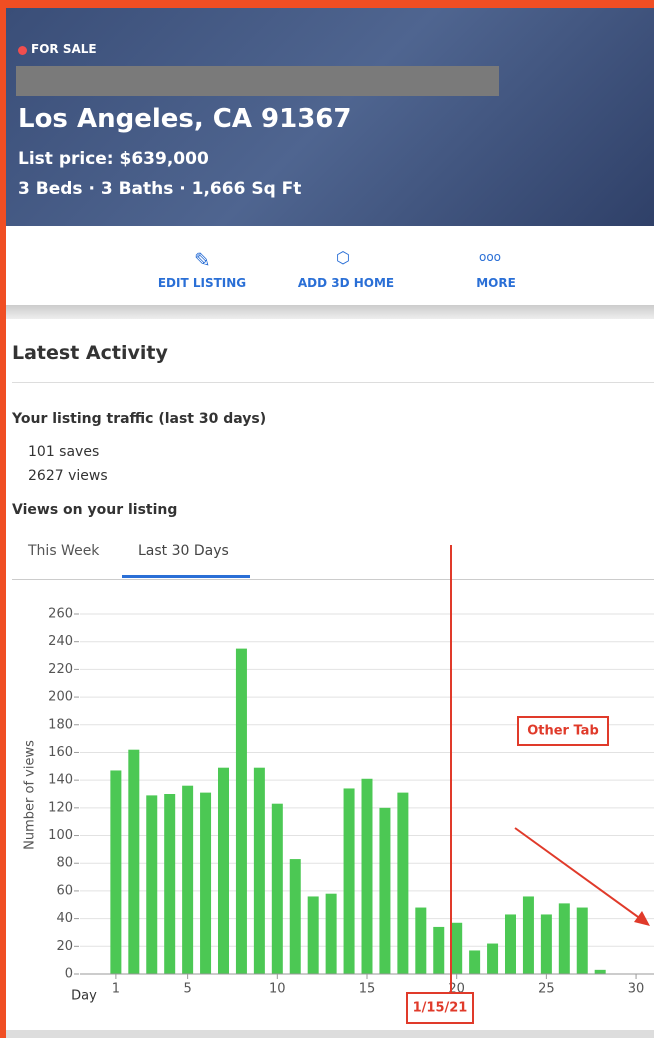 The height and width of the screenshot is (1038, 654). Describe the element at coordinates (546, 989) in the screenshot. I see `x-tick-label: 25` at that location.